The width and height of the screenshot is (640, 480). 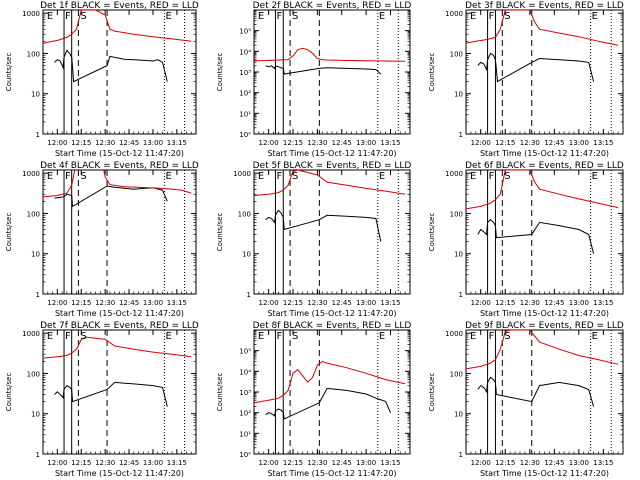 What do you see at coordinates (544, 6) in the screenshot?
I see `chart-title: Det 3f BLACK = Events, RED = LLD` at bounding box center [544, 6].